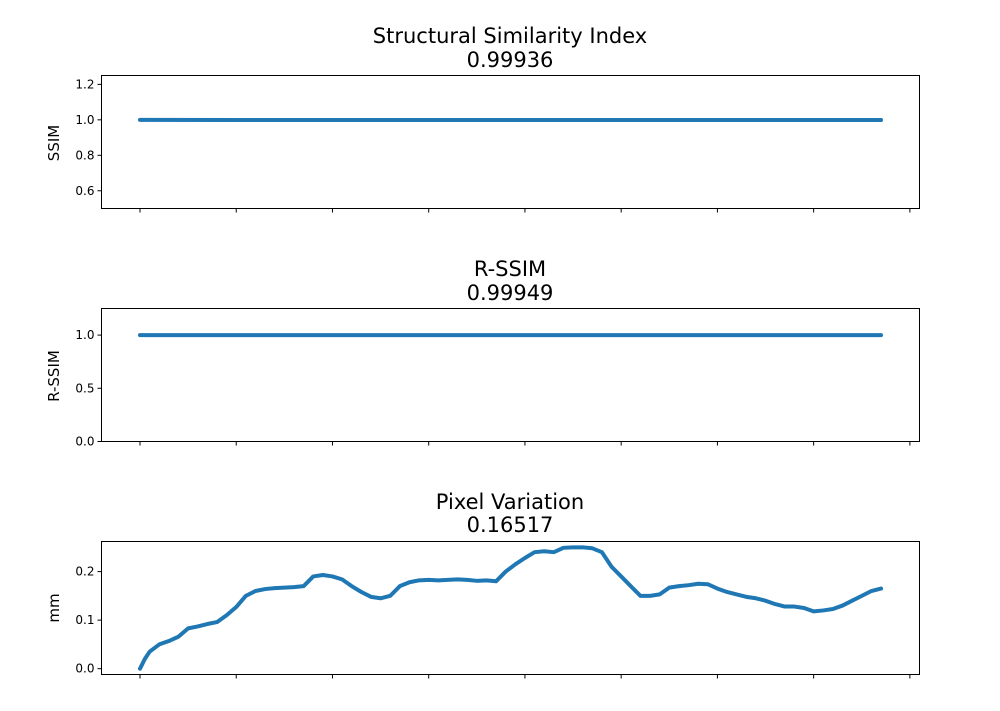  What do you see at coordinates (510, 293) in the screenshot?
I see `r-ssim-chart-subtitle: 0.99949` at bounding box center [510, 293].